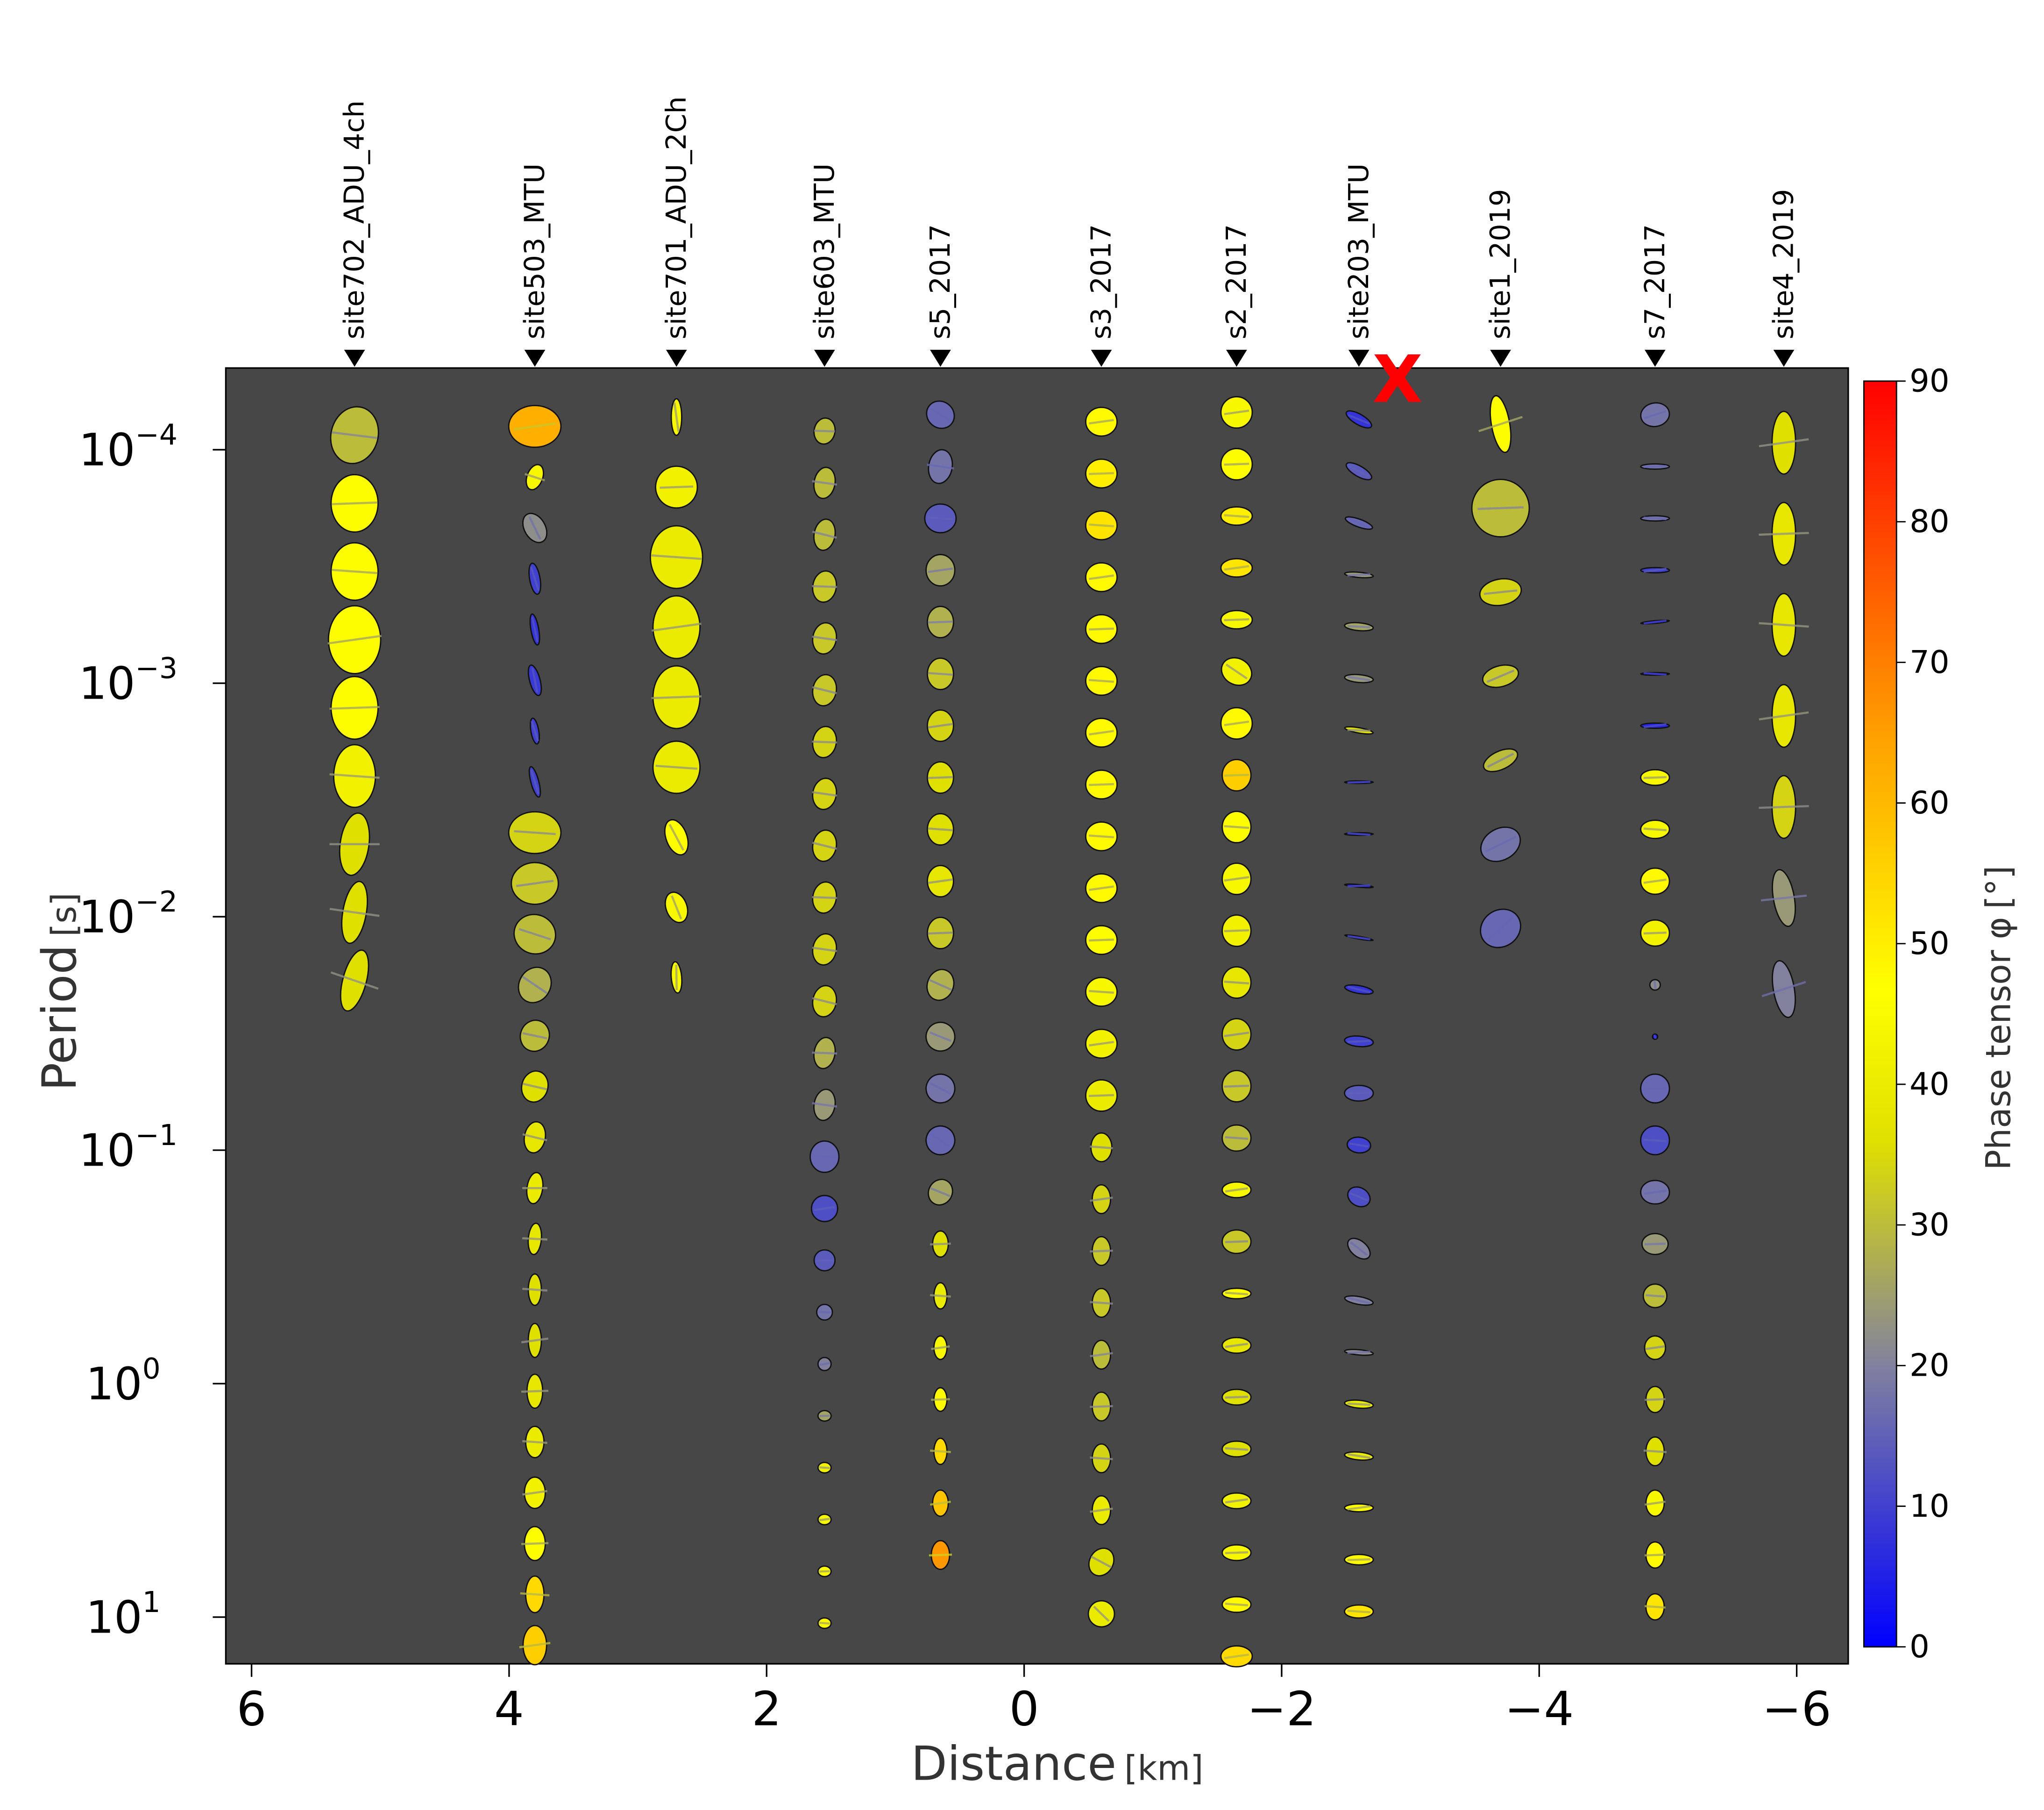  Describe the element at coordinates (60, 1018) in the screenshot. I see `y-axis-label: Period` at that location.